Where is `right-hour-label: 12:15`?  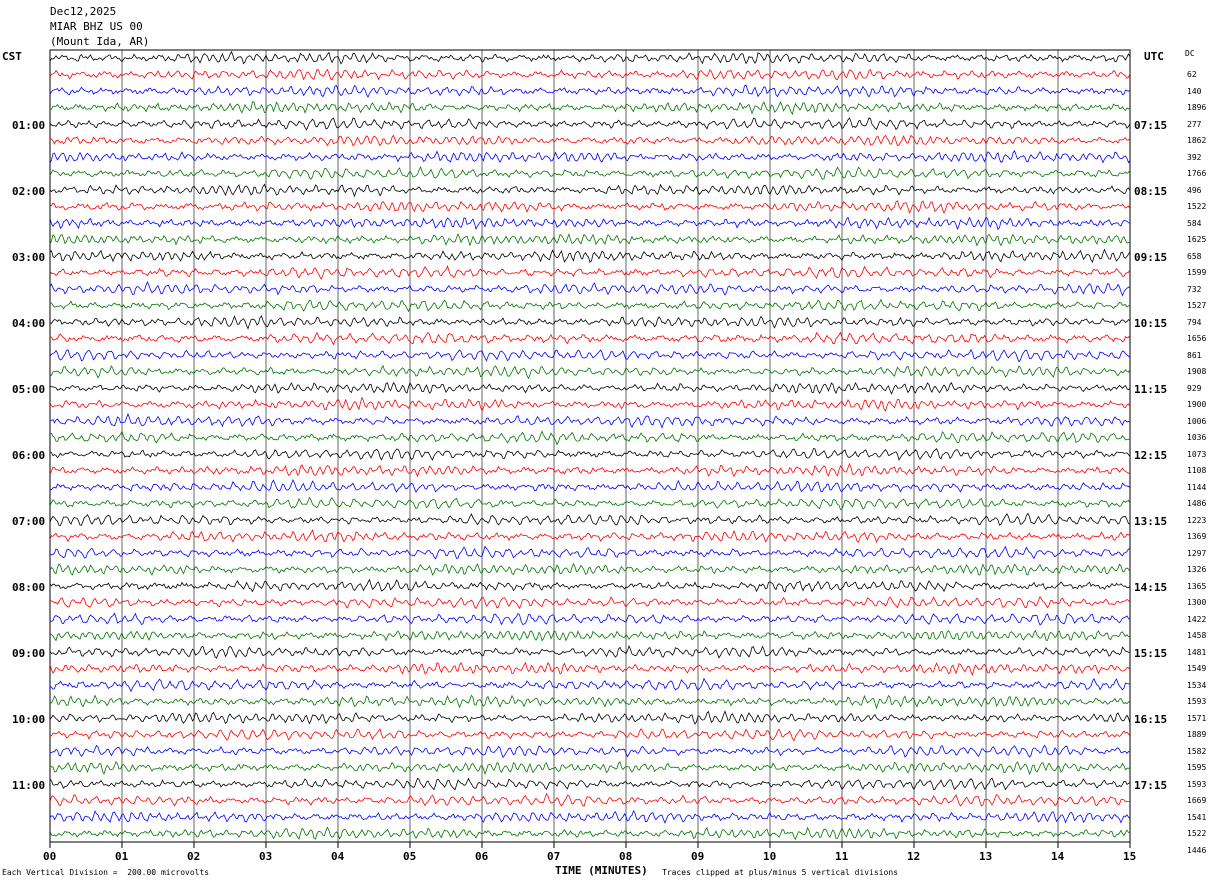 right-hour-label: 12:15 is located at coordinates (1151, 455).